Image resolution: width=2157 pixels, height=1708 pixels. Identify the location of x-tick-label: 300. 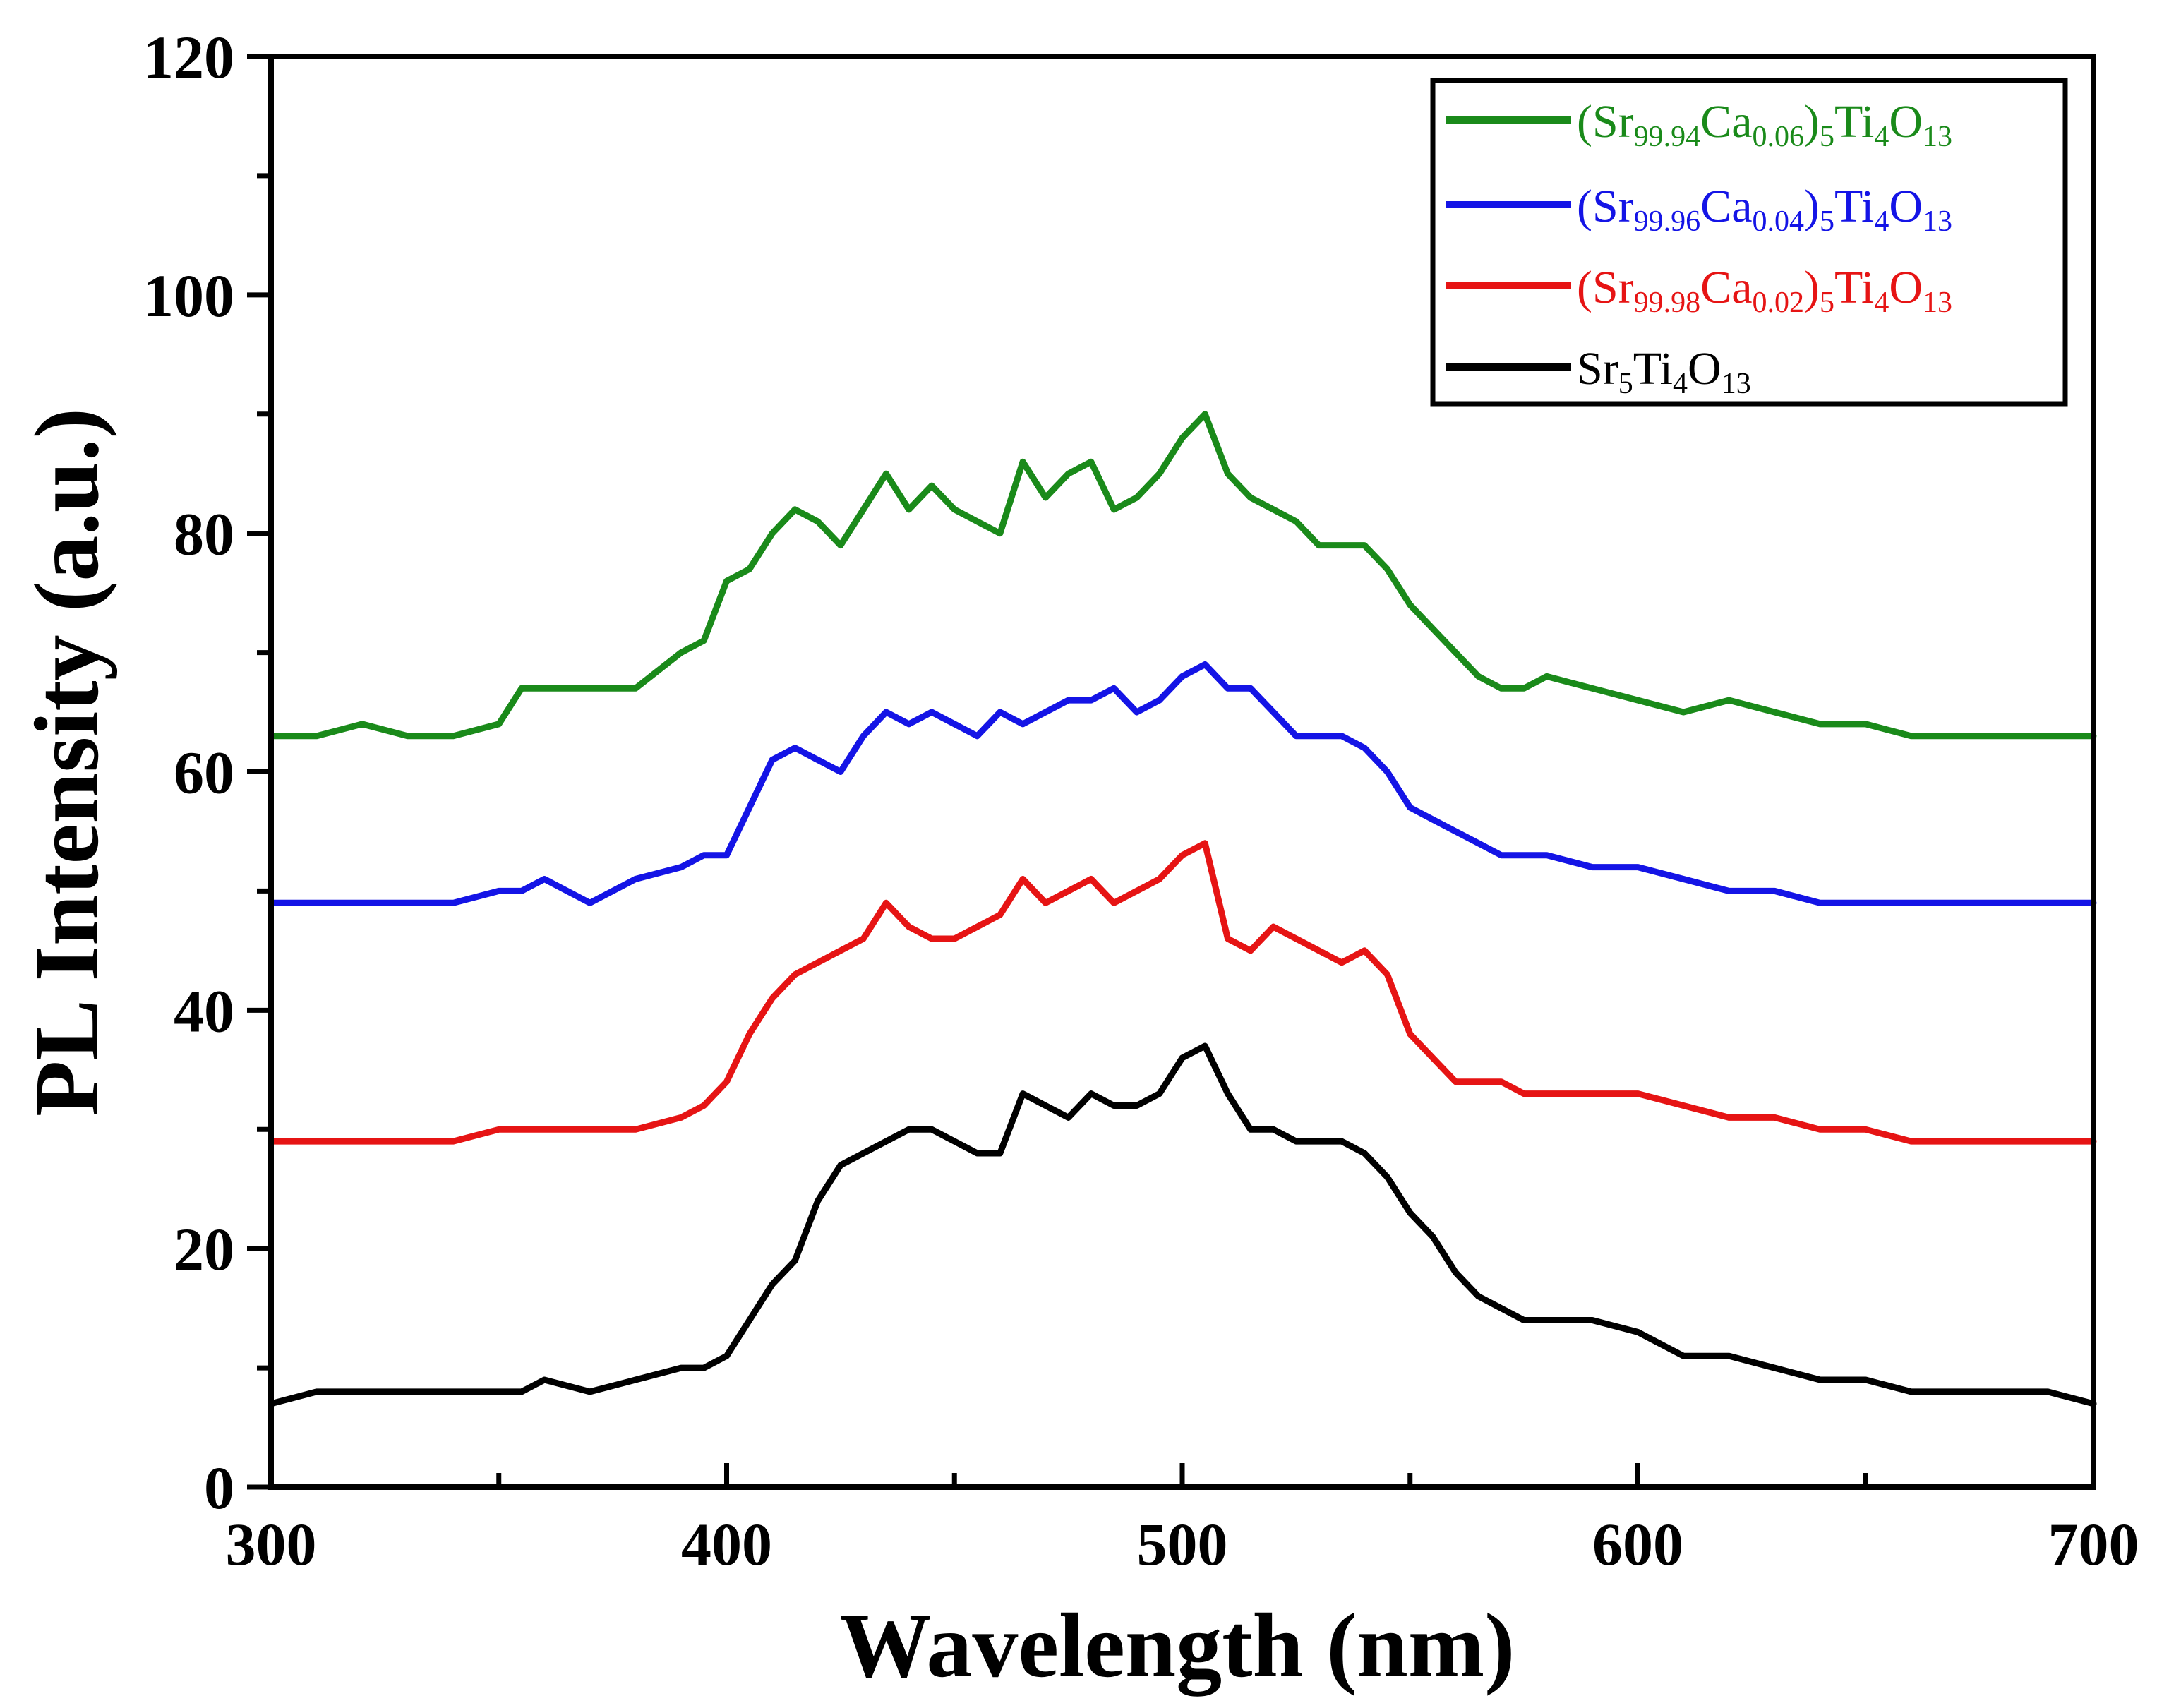
(271, 1544).